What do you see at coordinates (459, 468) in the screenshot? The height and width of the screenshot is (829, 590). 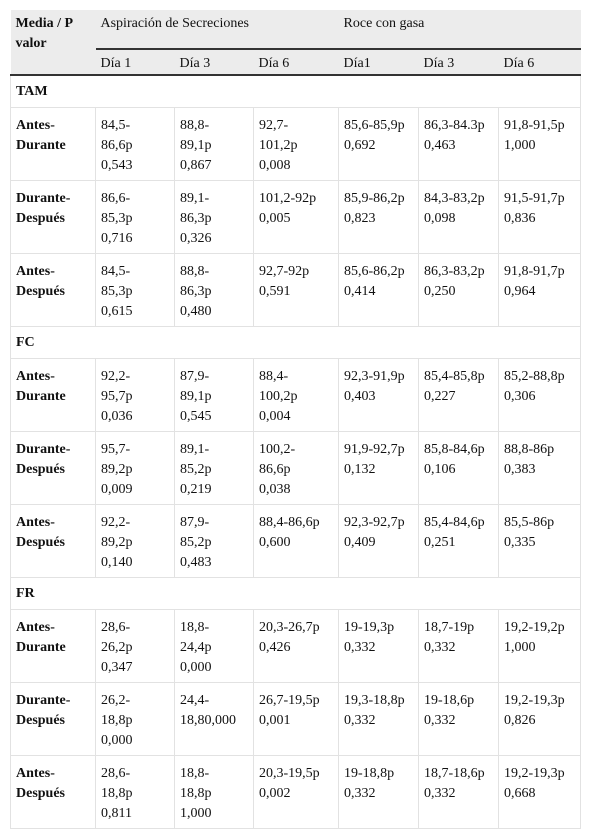 I see `data-cell: 85,8-84,6p 0,106` at bounding box center [459, 468].